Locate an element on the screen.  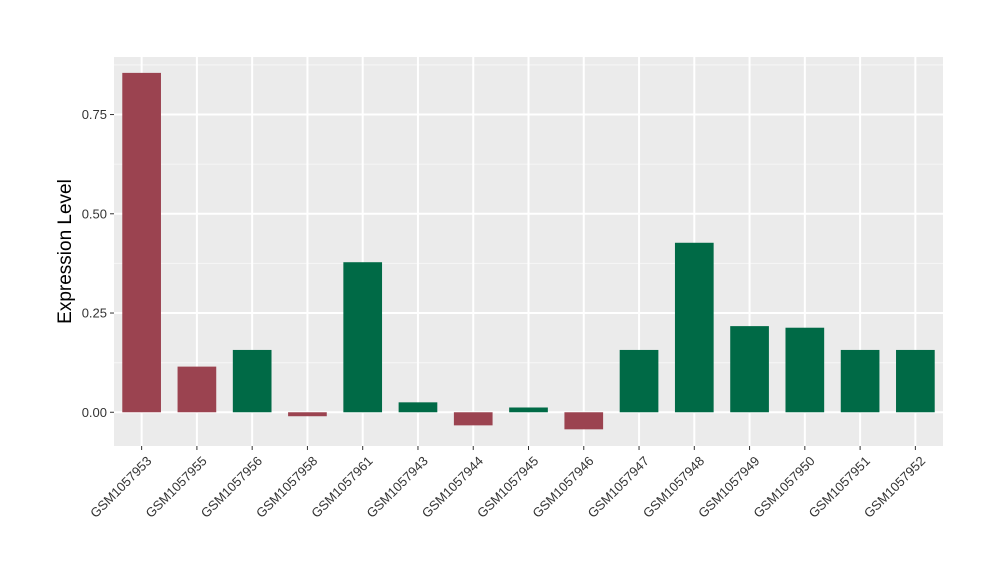
y-tick-label: 0.50 is located at coordinates (94, 213).